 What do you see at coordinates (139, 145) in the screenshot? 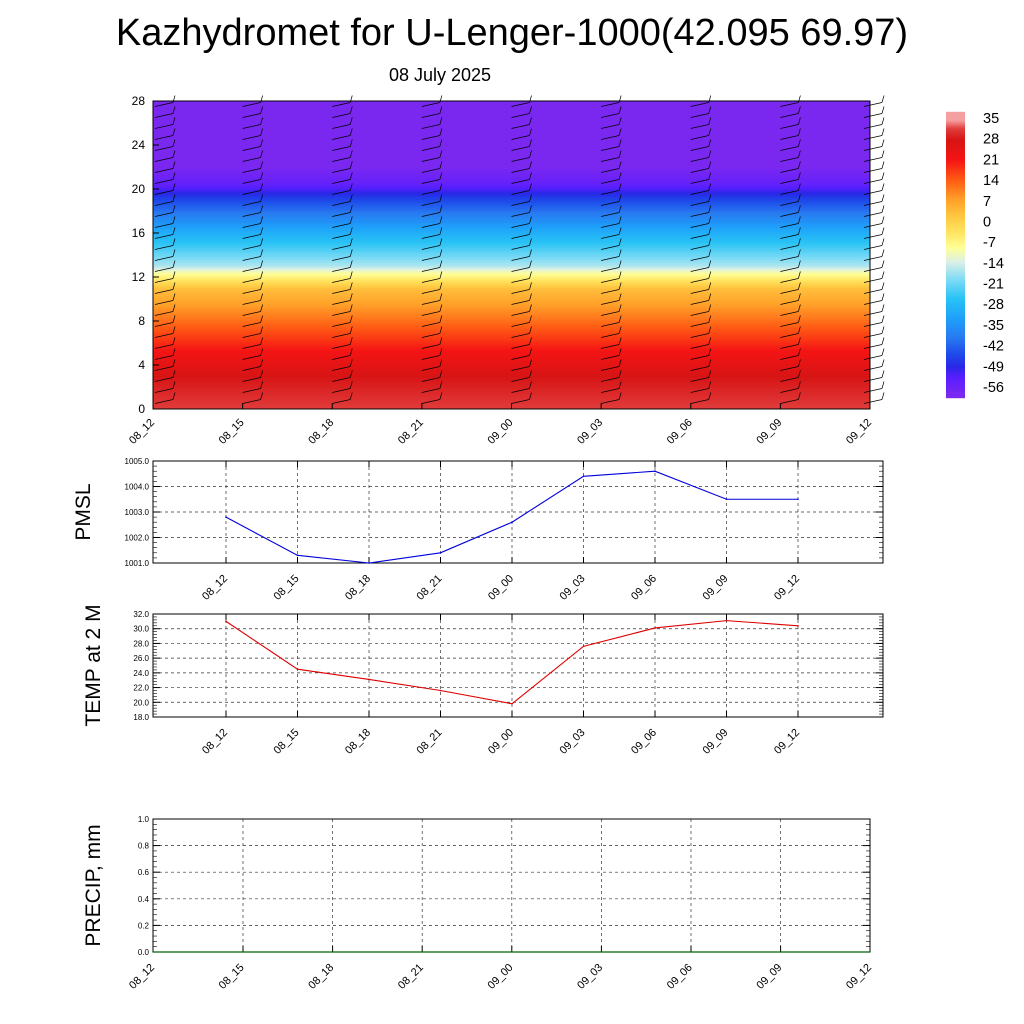
I see `y-tick-label: 24` at bounding box center [139, 145].